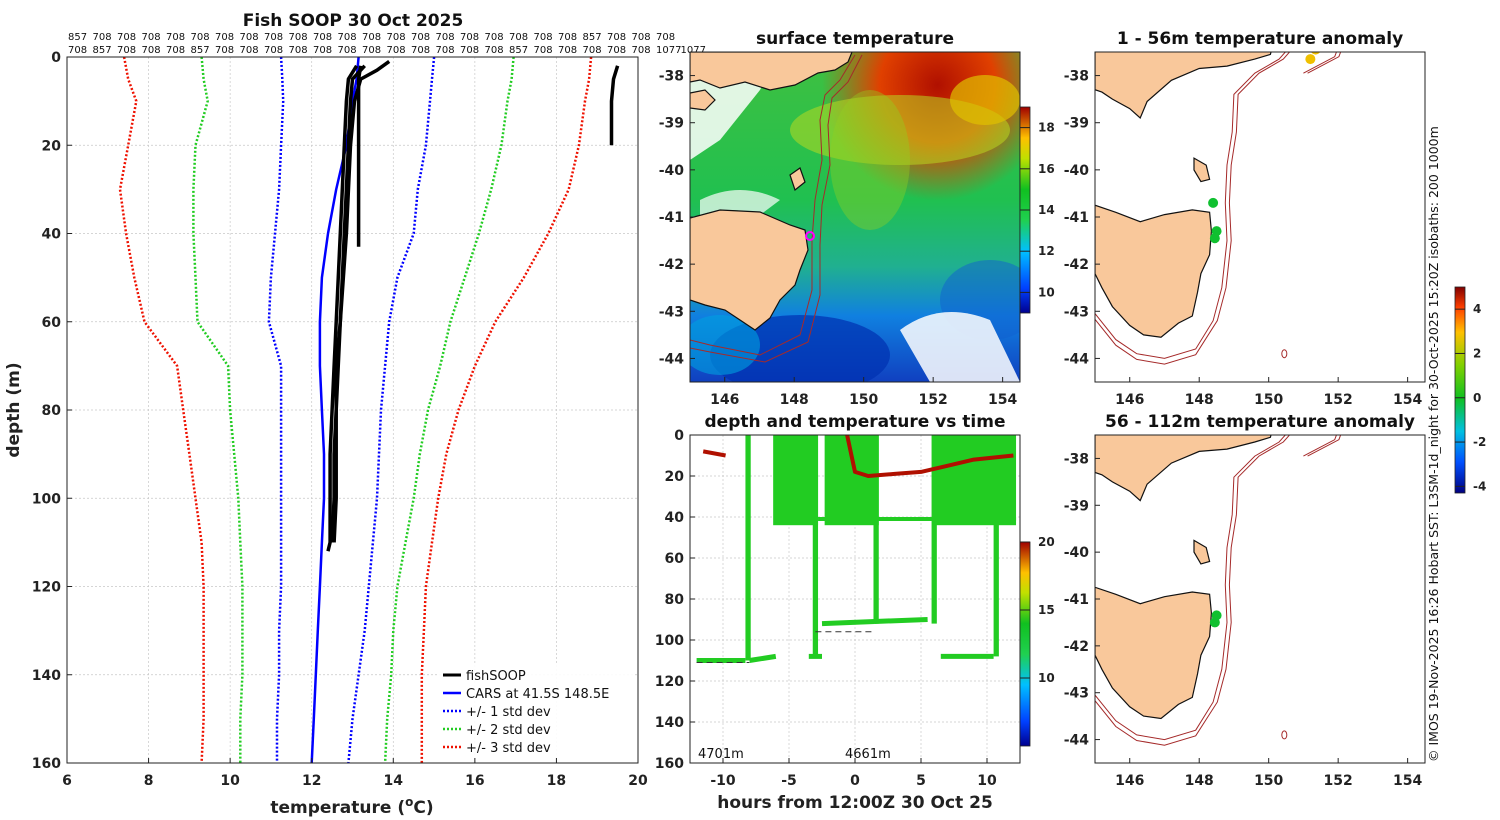 Image resolution: width=1500 pixels, height=820 pixels. What do you see at coordinates (723, 781) in the screenshot?
I see `timeseries-xtick-label: -10` at bounding box center [723, 781].